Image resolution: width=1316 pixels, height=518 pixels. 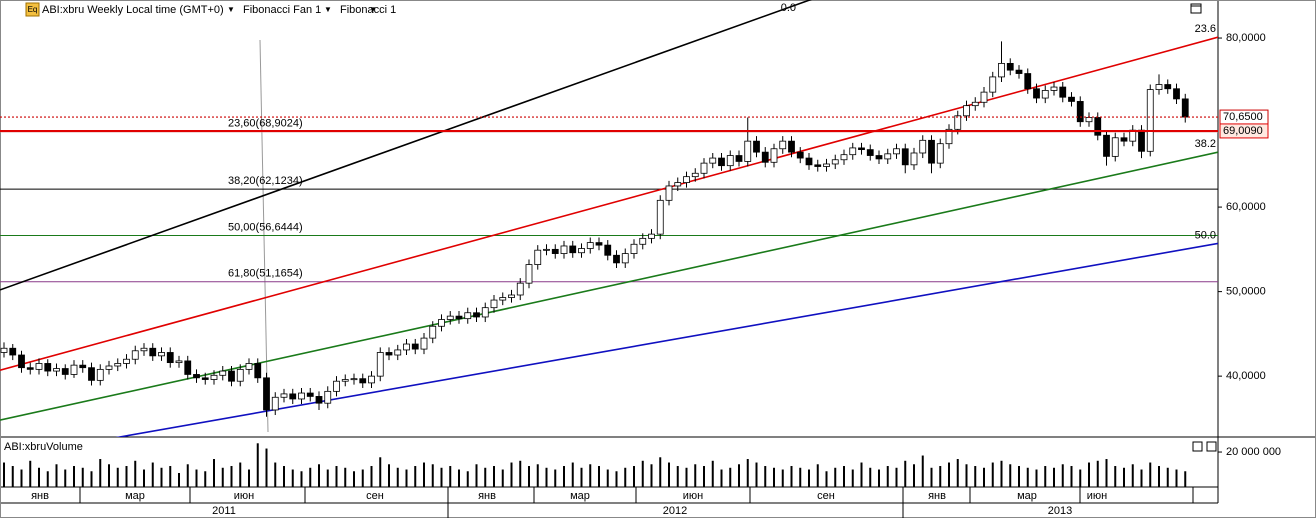 I want to click on volume-title: ABI:xbruVolume, so click(x=43, y=447).